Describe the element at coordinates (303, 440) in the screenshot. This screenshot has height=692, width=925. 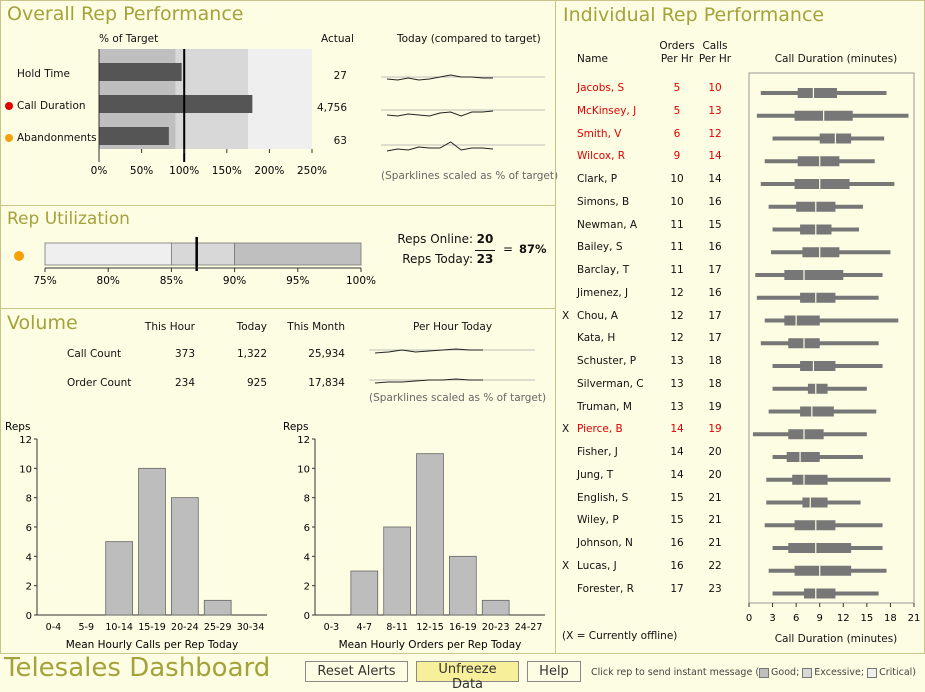
I see `y-tick-label: 12` at that location.